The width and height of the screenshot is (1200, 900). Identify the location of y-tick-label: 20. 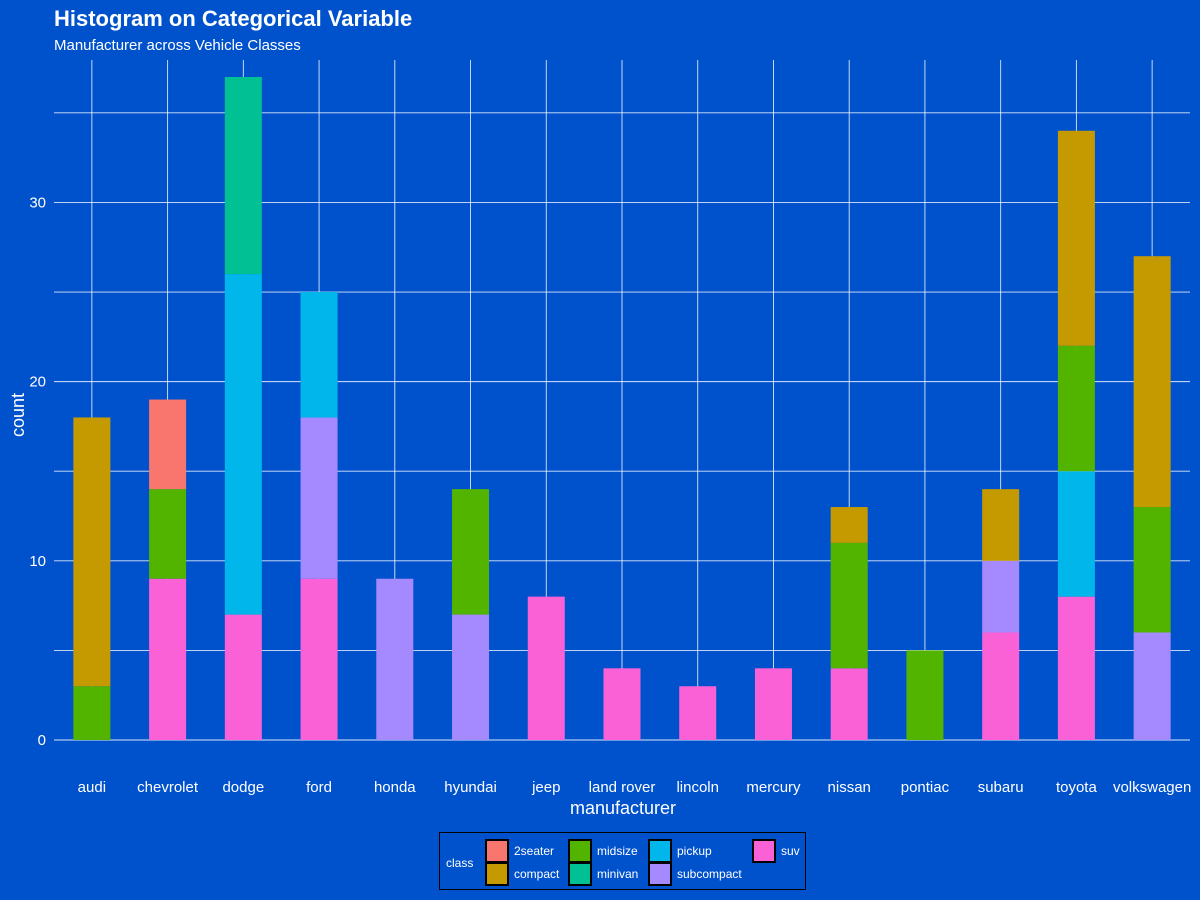
(37, 382).